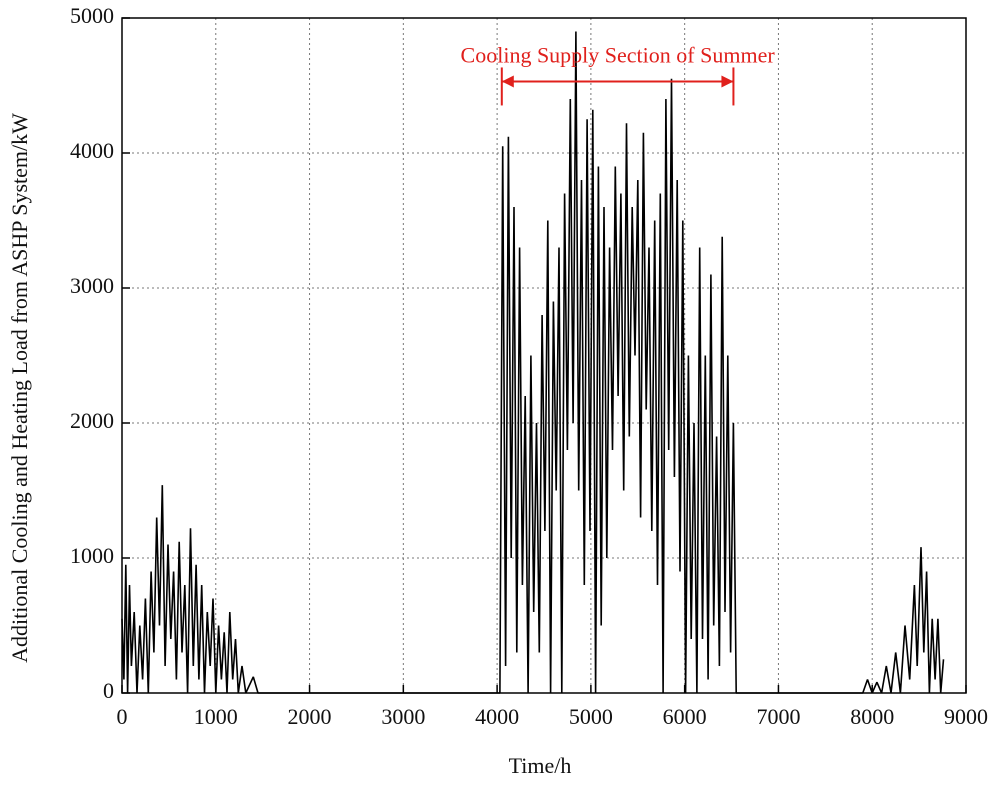 The image size is (1000, 786). What do you see at coordinates (92, 555) in the screenshot?
I see `y-tick-label: 1000` at bounding box center [92, 555].